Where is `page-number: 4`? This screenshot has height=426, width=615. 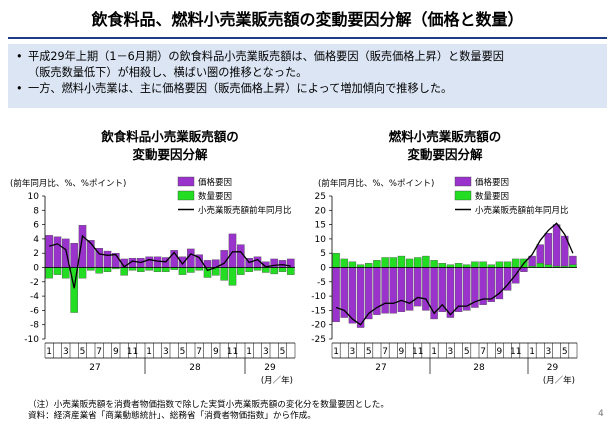
page-number: 4 is located at coordinates (601, 414).